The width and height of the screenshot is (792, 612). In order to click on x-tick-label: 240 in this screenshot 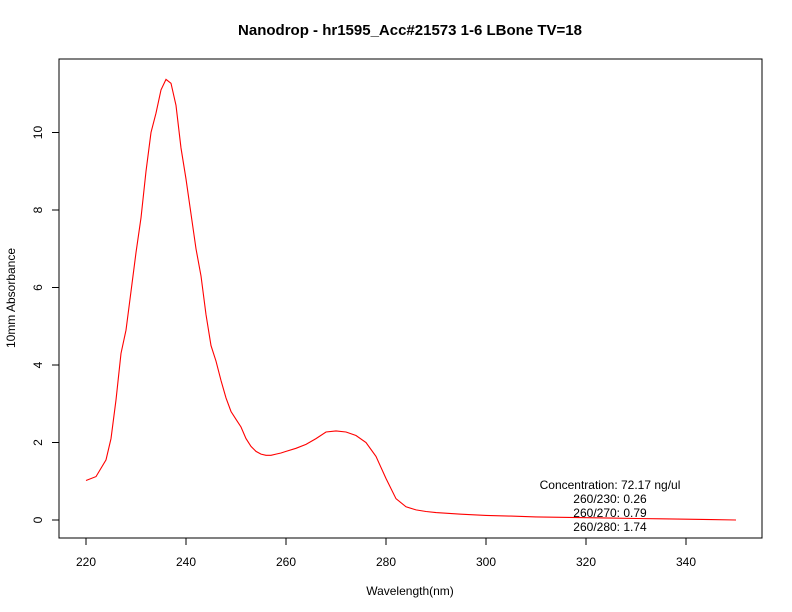, I will do `click(186, 562)`.